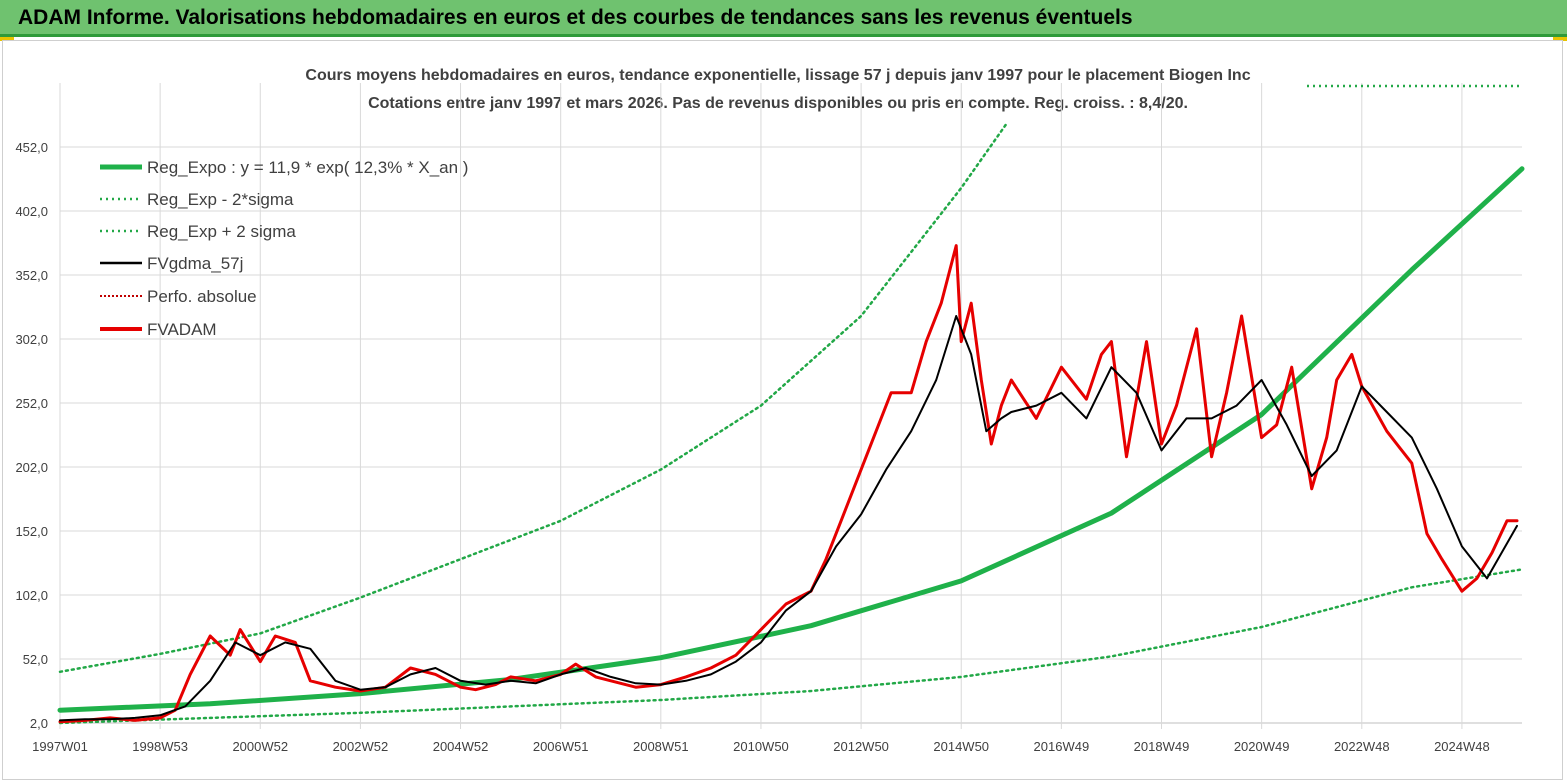  What do you see at coordinates (195, 263) in the screenshot?
I see `legend-label-fvgdma: FVgdma_57j` at bounding box center [195, 263].